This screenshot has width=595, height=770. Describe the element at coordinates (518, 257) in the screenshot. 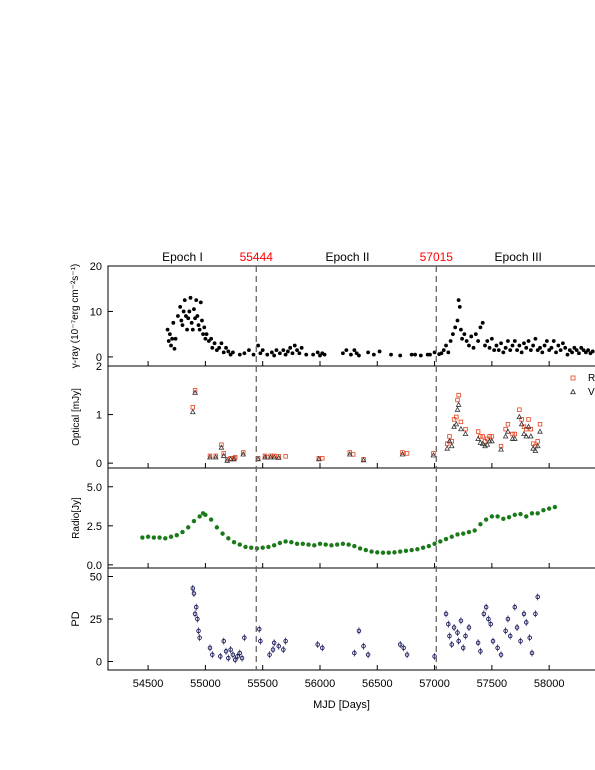

I see `epoch-label: Epoch III` at that location.